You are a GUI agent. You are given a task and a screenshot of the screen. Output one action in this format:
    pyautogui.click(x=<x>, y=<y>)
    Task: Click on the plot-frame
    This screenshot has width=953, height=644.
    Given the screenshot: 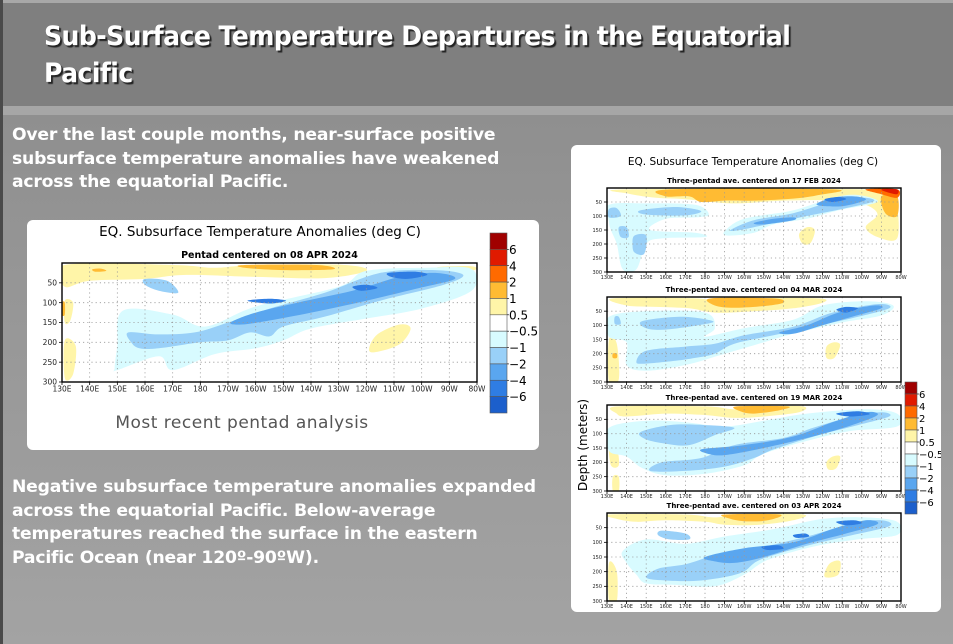 What is the action you would take?
    pyautogui.click(x=754, y=339)
    